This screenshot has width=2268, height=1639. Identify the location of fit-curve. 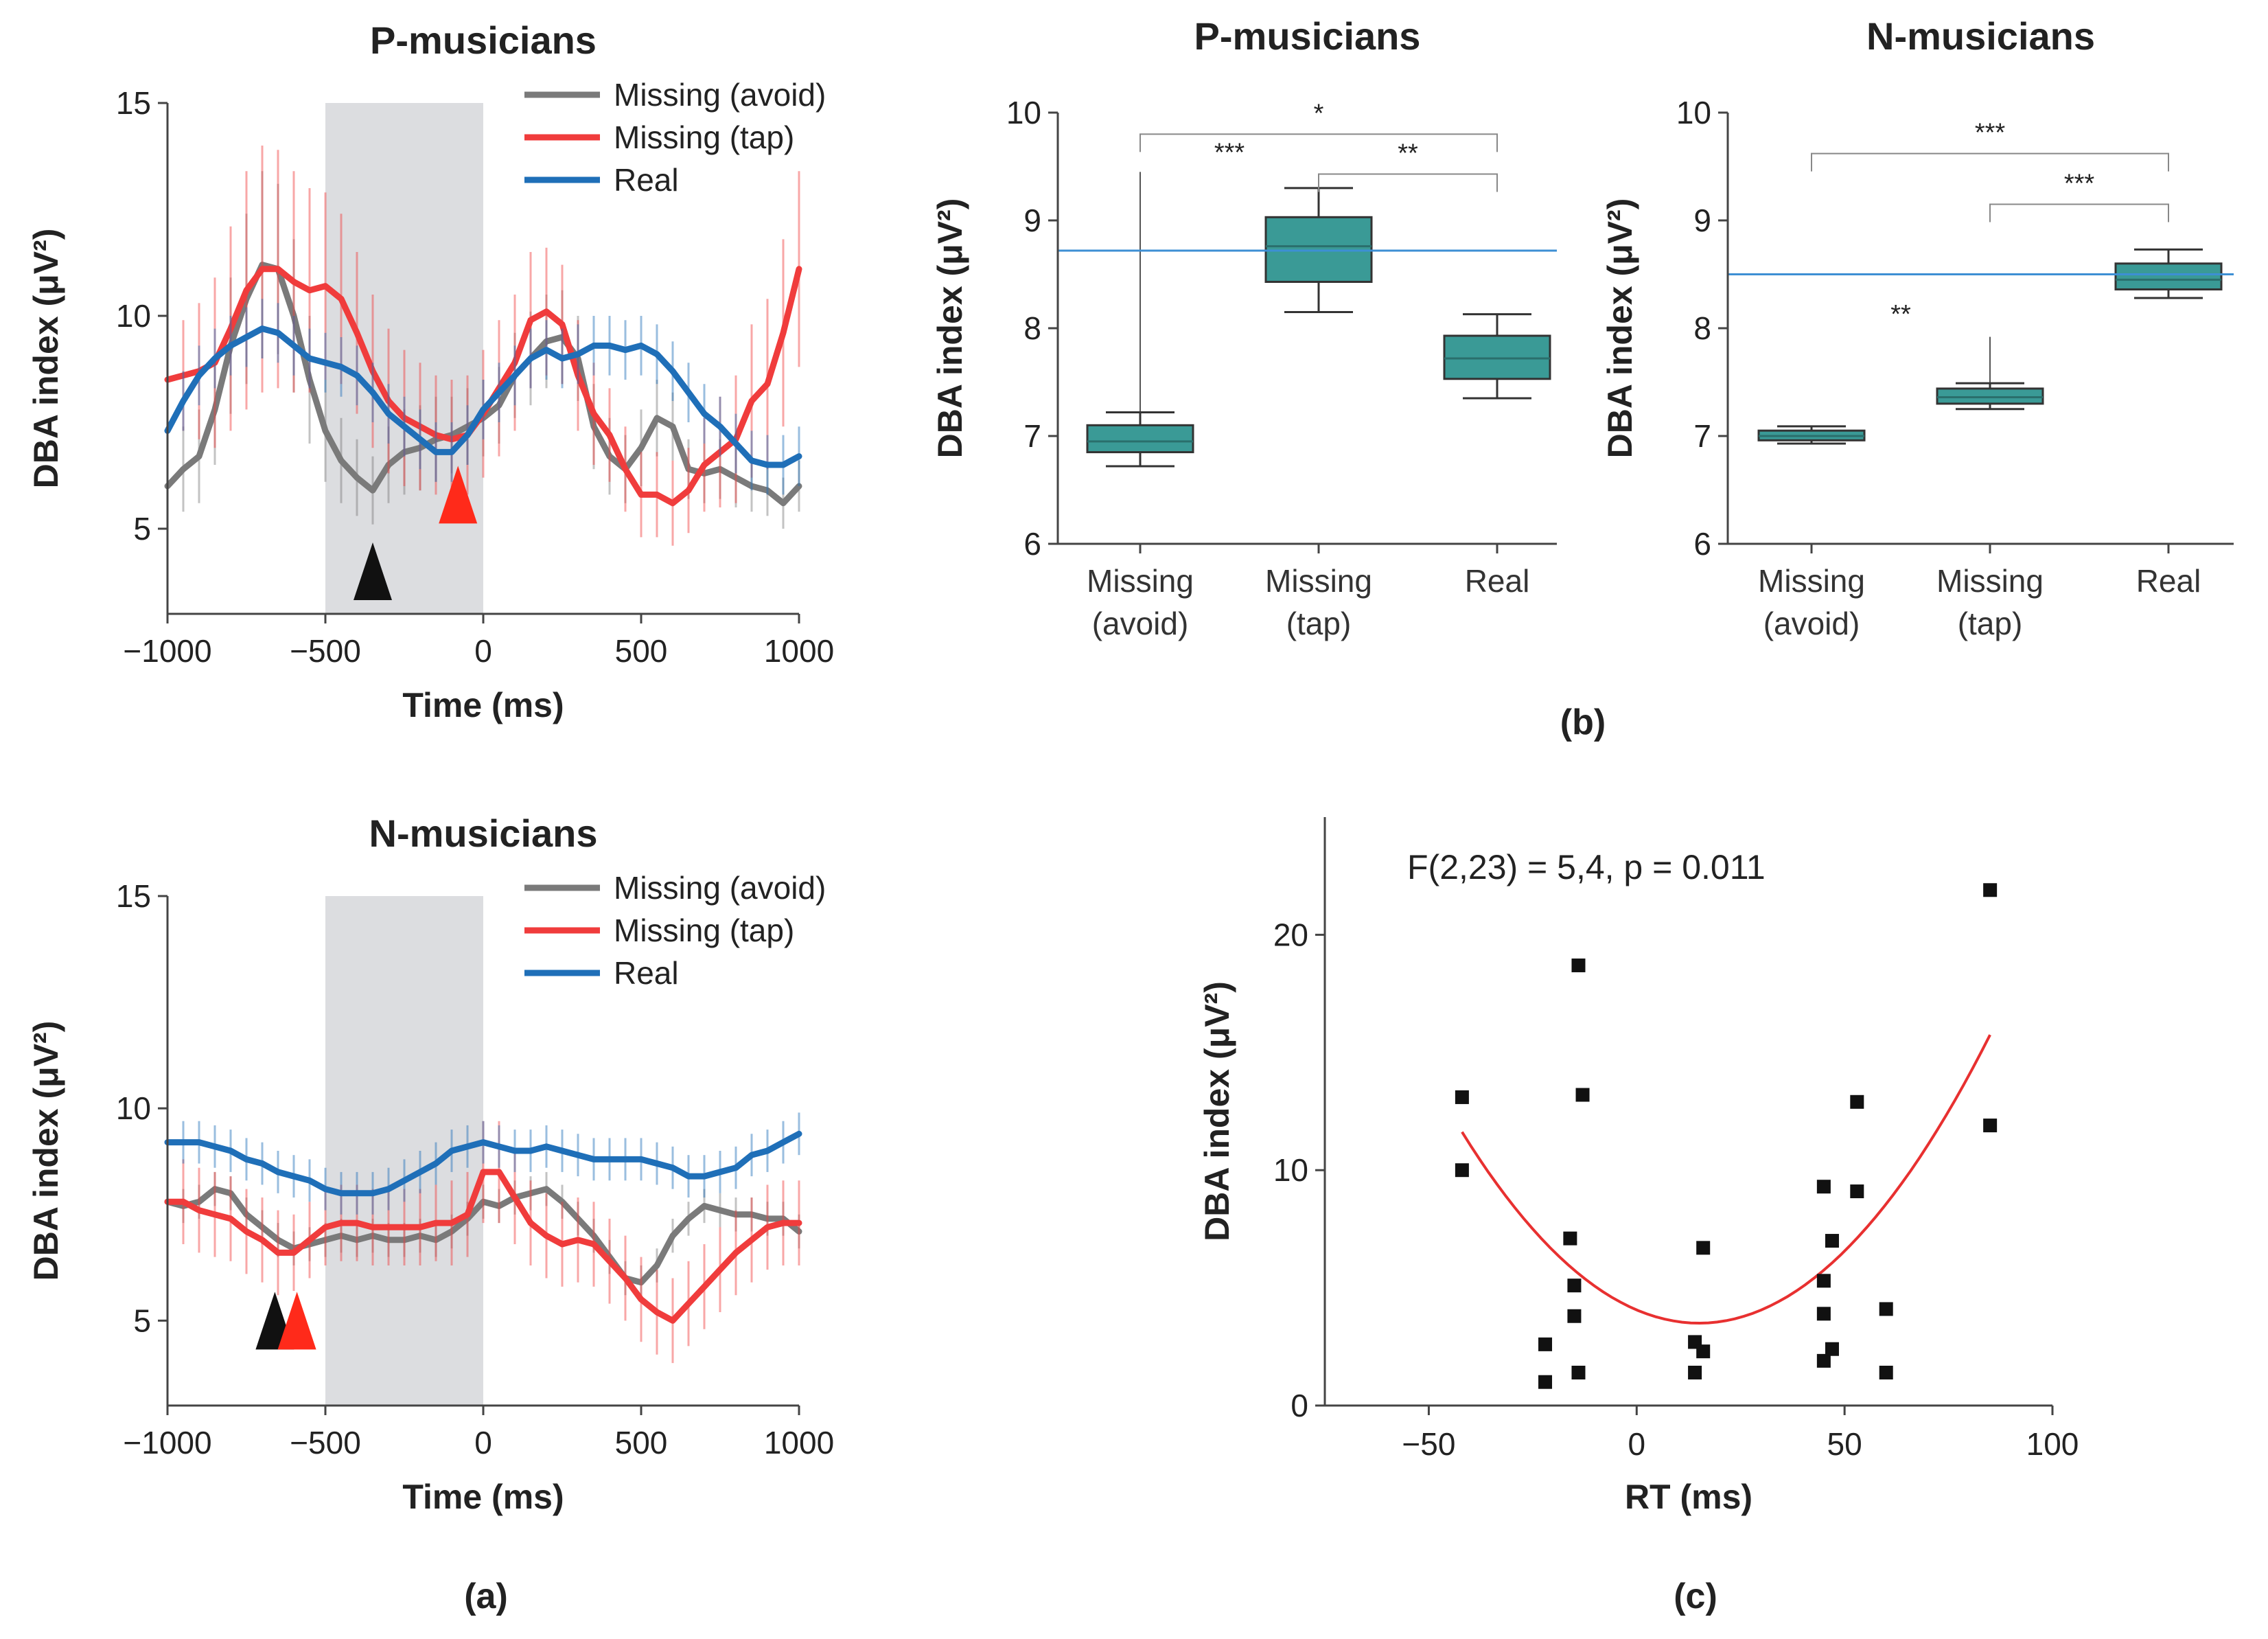
(1726, 1179).